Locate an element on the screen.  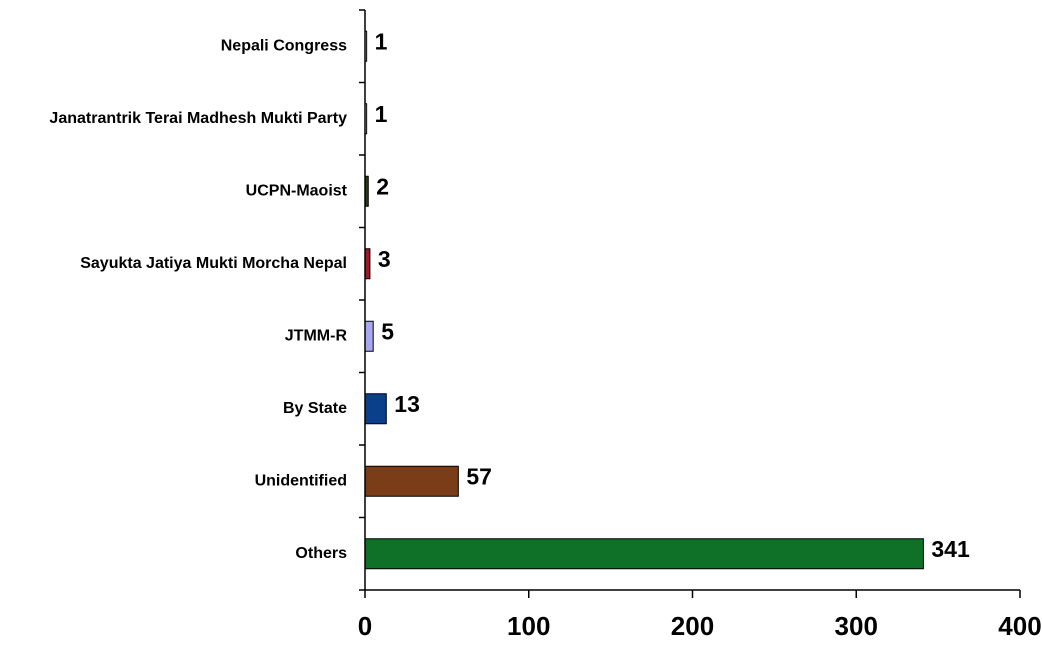
x-tick-label-2: 200 is located at coordinates (692, 626).